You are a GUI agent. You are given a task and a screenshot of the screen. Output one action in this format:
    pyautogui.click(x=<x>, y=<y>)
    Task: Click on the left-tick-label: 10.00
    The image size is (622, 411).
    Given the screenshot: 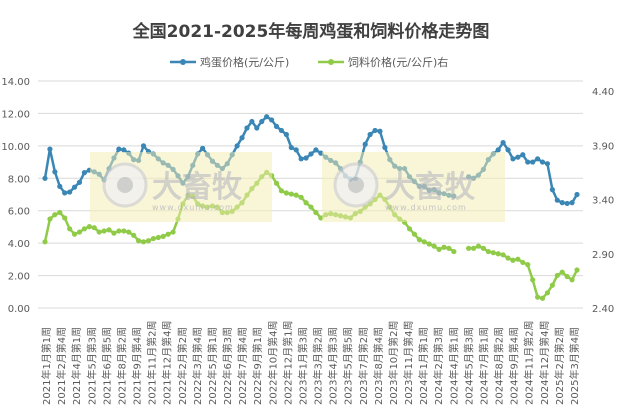 What is the action you would take?
    pyautogui.click(x=15, y=147)
    